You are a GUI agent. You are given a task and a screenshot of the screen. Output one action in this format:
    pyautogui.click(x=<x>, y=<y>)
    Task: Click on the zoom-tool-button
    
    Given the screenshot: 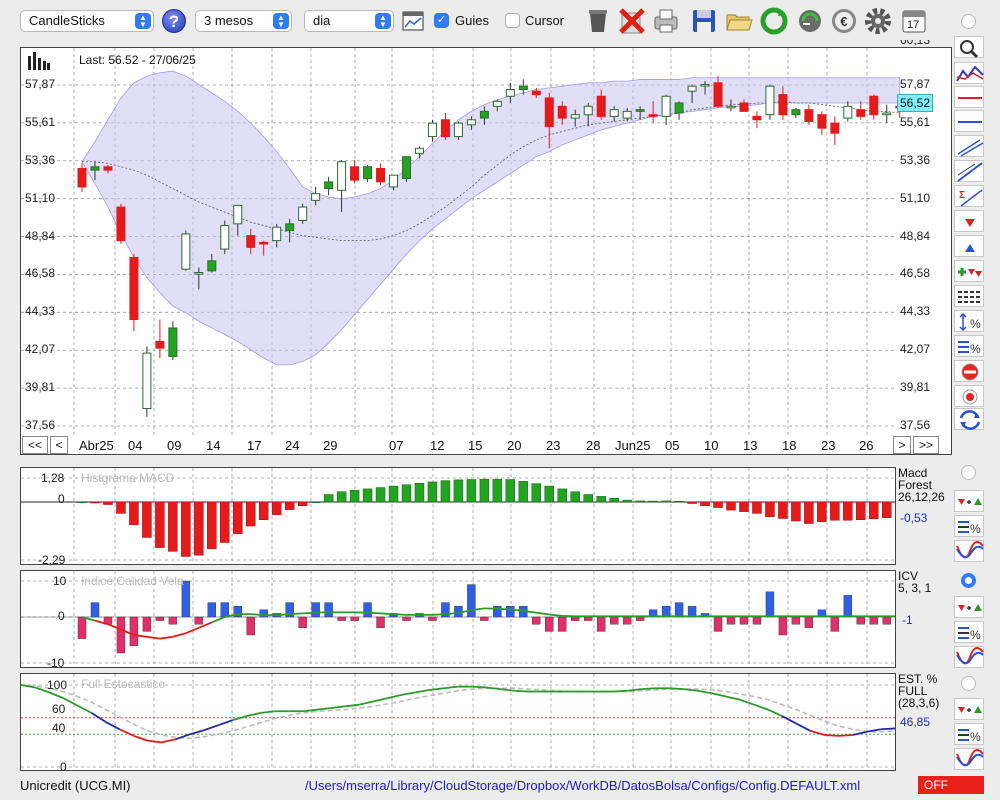 What is the action you would take?
    pyautogui.click(x=969, y=47)
    